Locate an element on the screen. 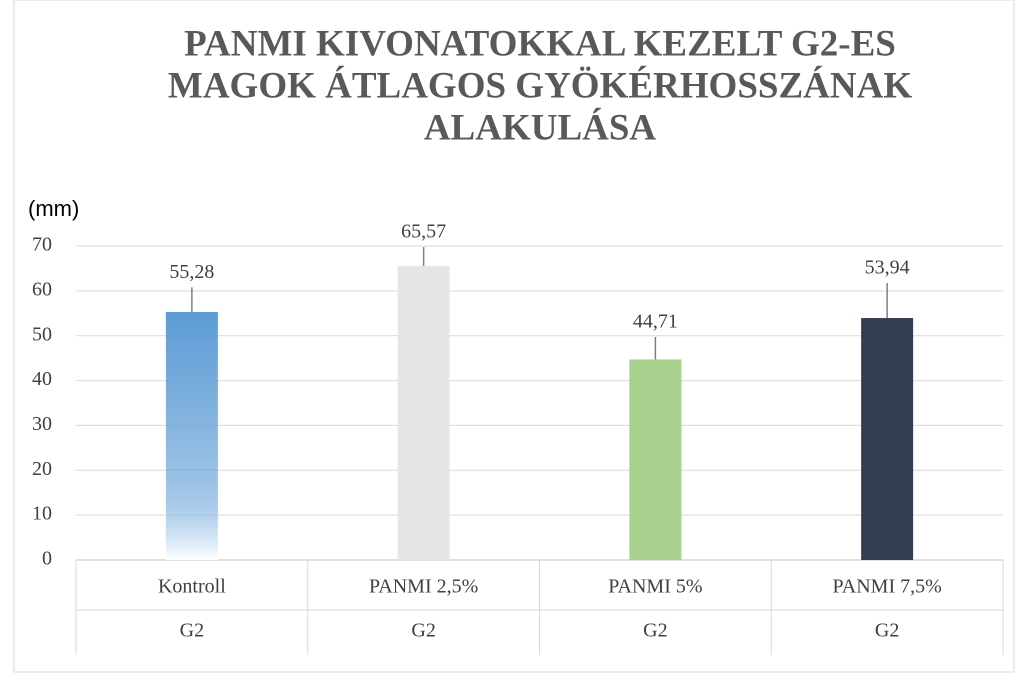 Image resolution: width=1019 pixels, height=678 pixels. y-tick-label: 20 is located at coordinates (42, 469).